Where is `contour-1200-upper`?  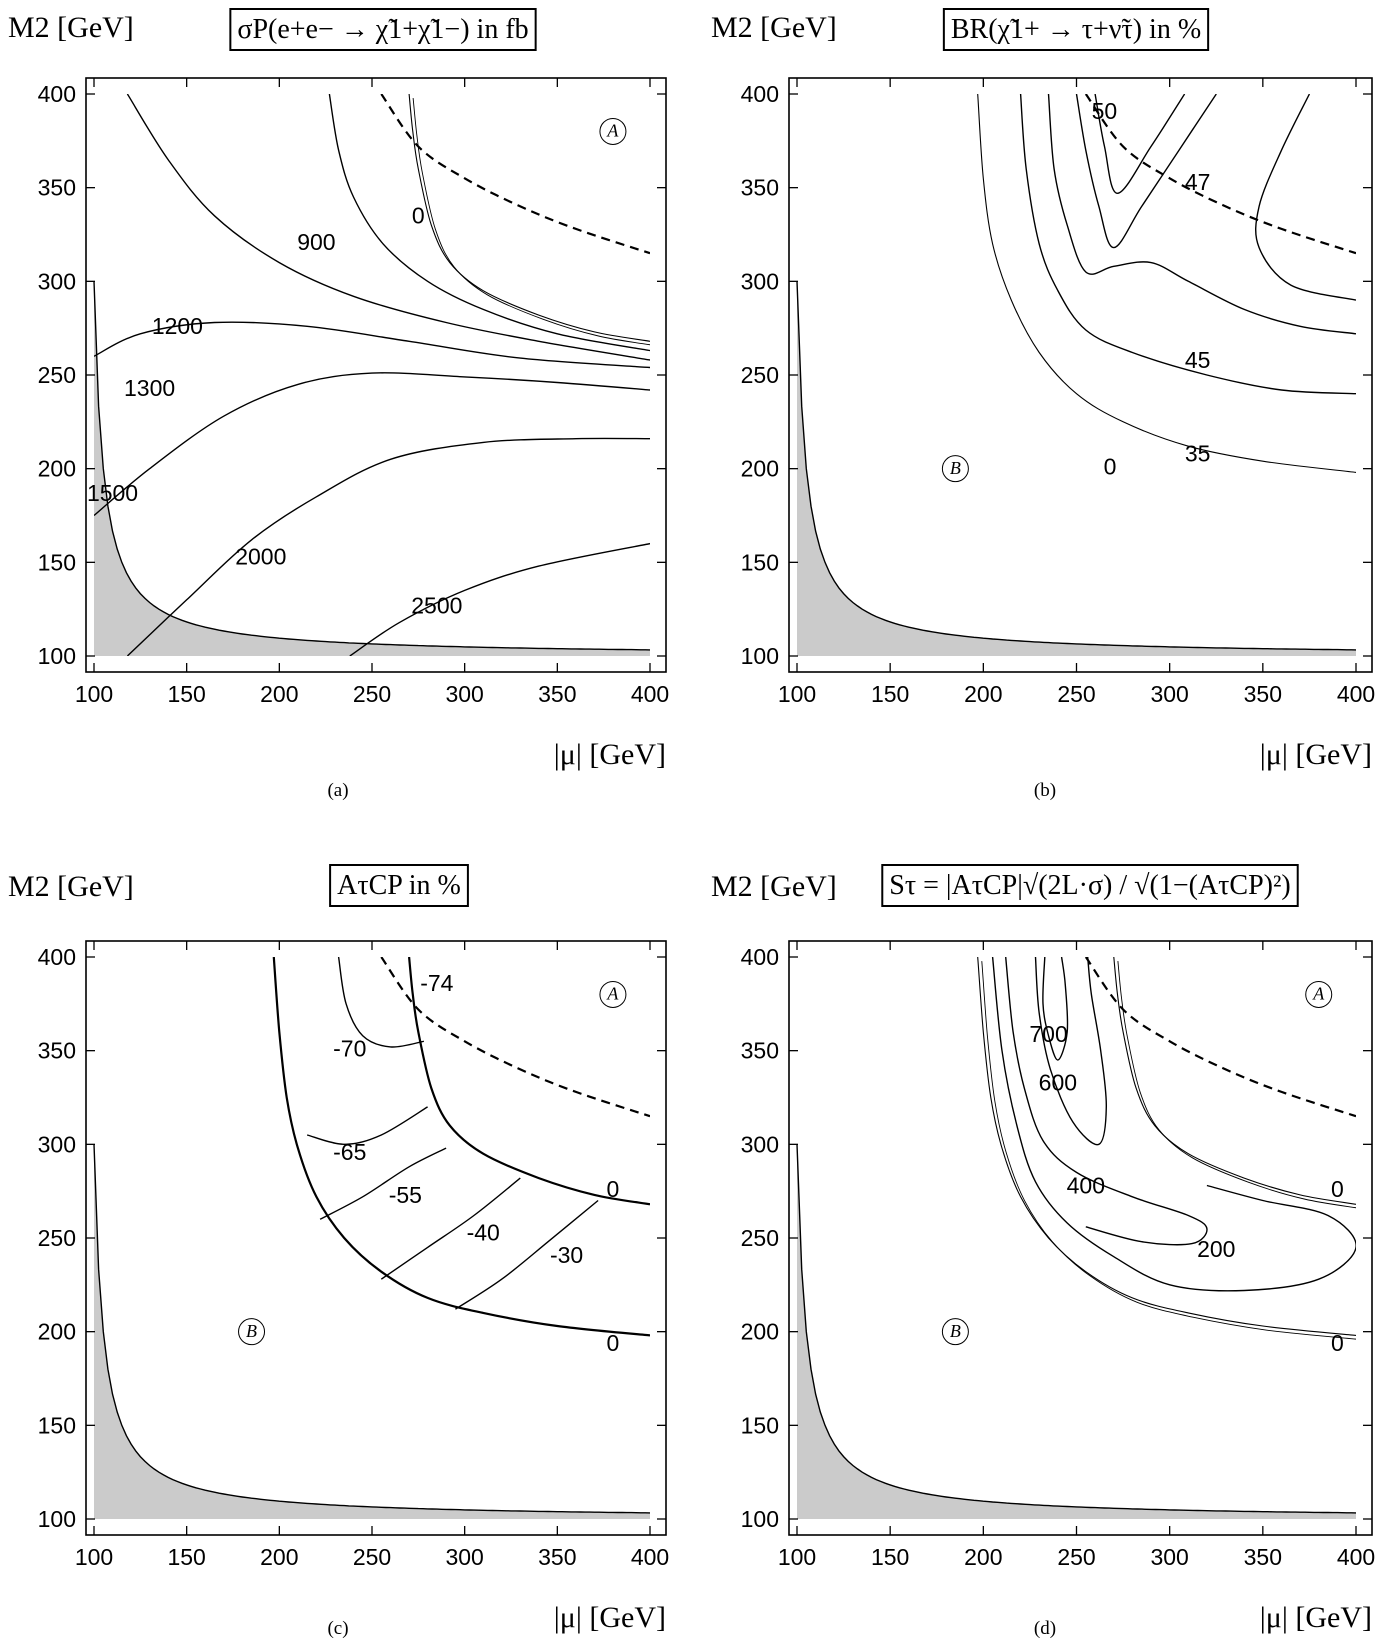 contour-1200-upper is located at coordinates (388, 227).